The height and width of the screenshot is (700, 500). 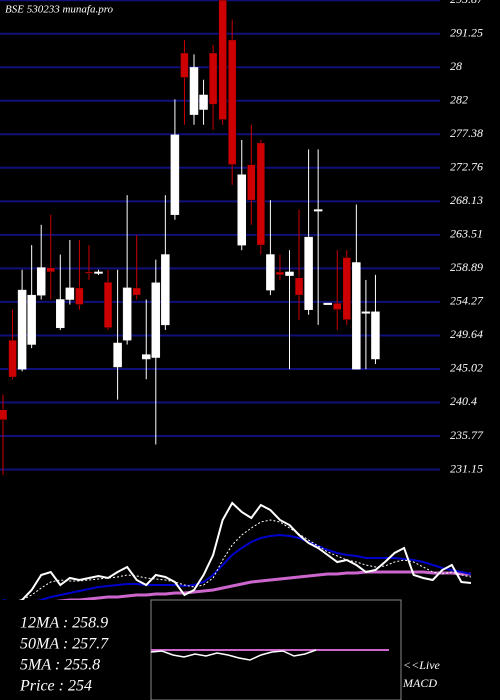 What do you see at coordinates (466, 468) in the screenshot?
I see `y-tick-label: 231.15` at bounding box center [466, 468].